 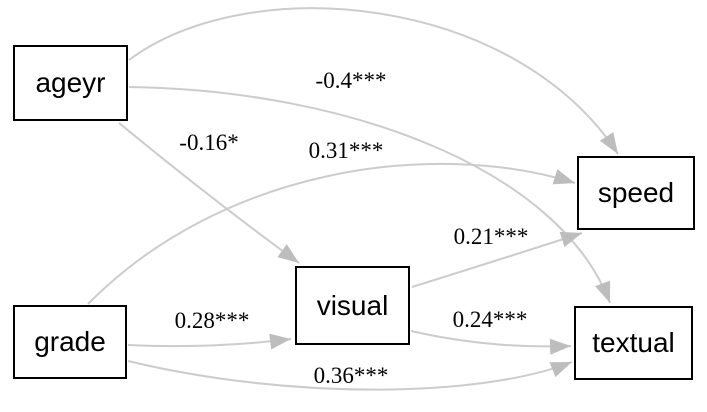 What do you see at coordinates (209, 341) in the screenshot?
I see `edge-grade-visual` at bounding box center [209, 341].